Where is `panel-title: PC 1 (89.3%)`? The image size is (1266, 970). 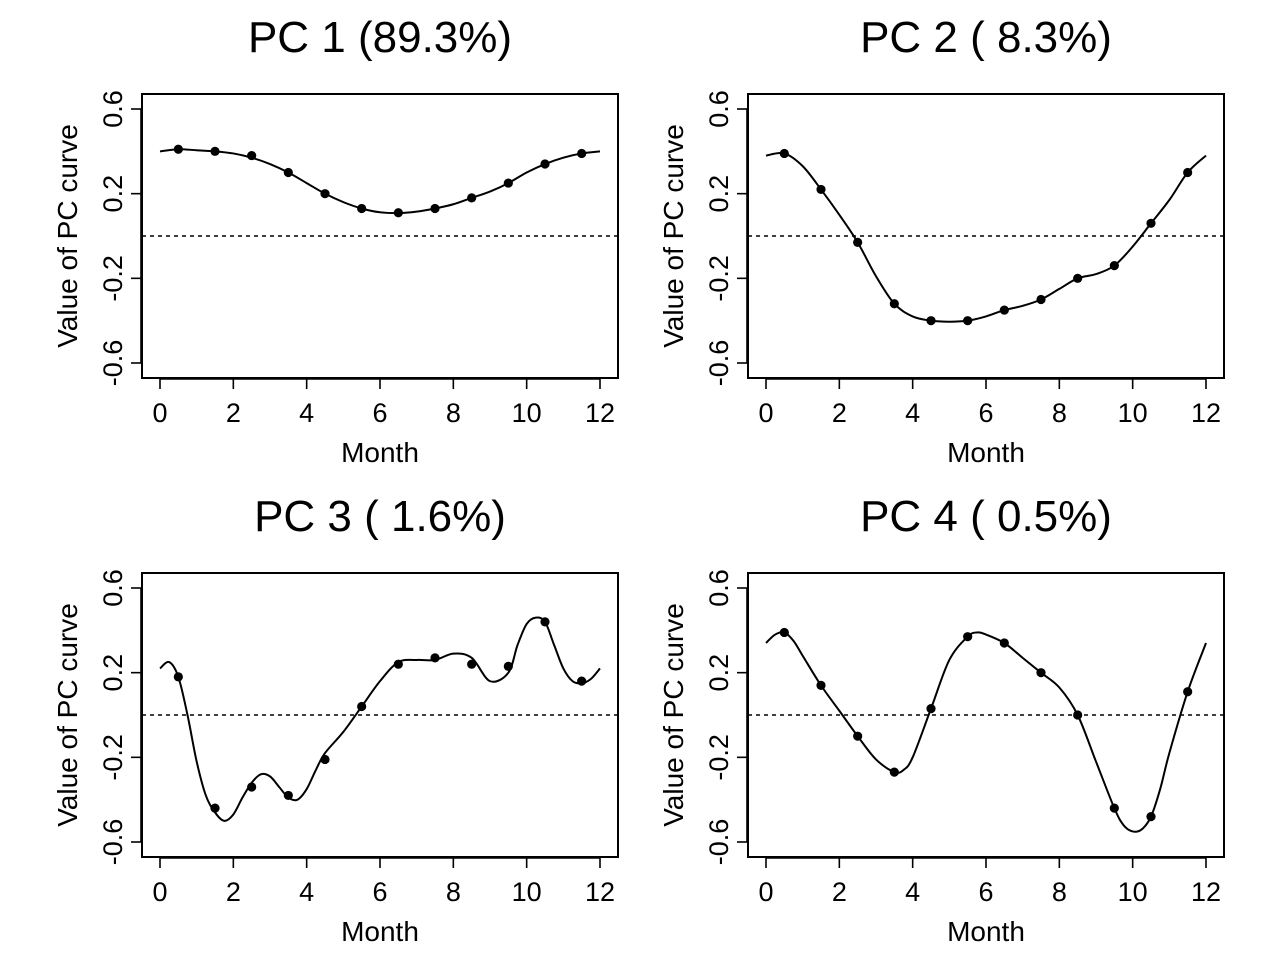
panel-title: PC 1 (89.3%) is located at coordinates (380, 37).